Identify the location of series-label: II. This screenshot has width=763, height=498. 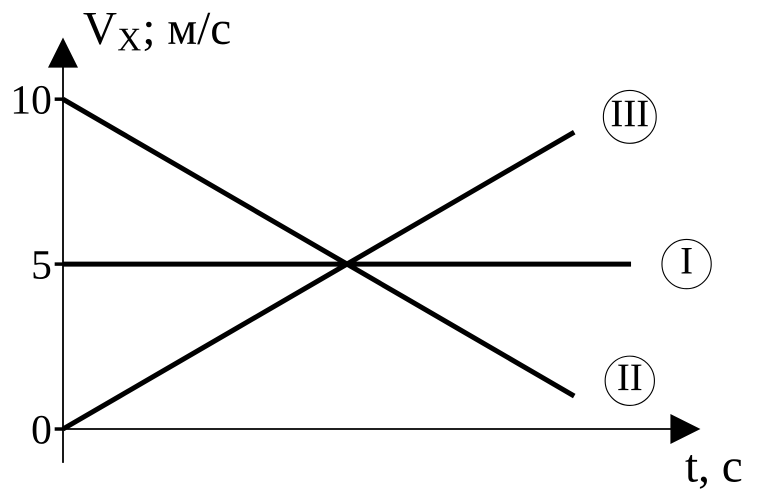
(630, 377).